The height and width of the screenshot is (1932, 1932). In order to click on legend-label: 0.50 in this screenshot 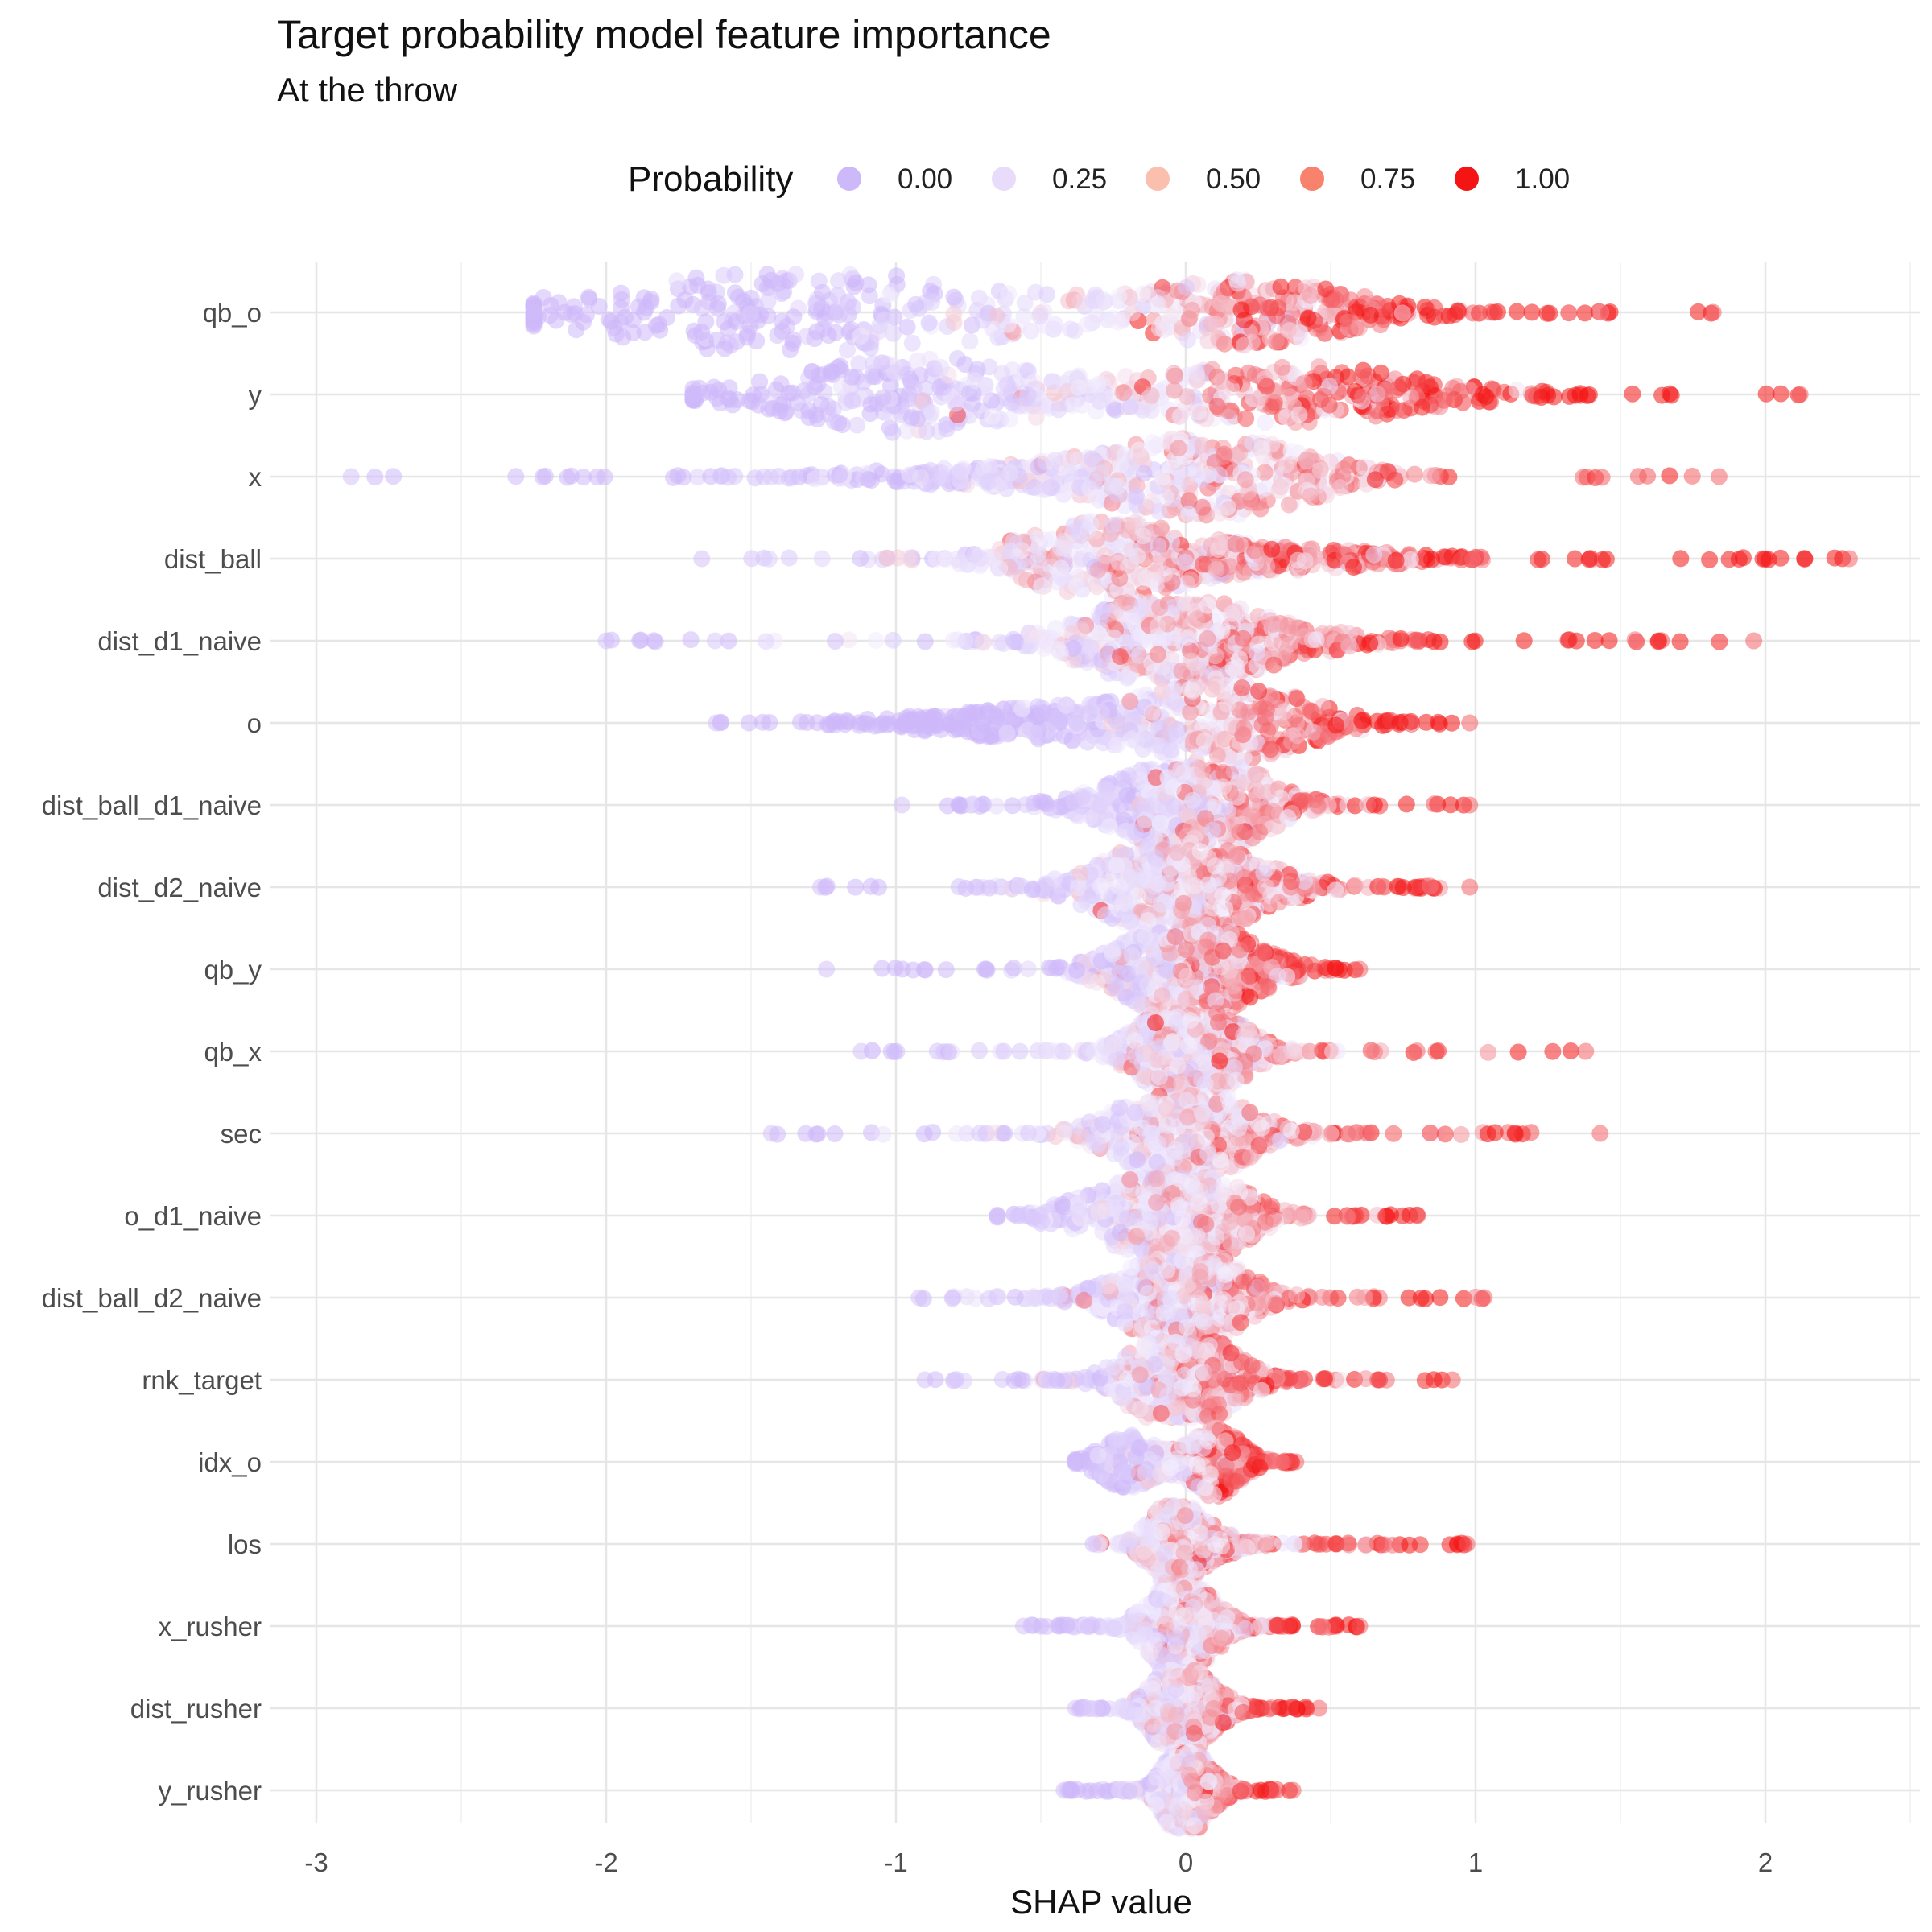, I will do `click(1233, 179)`.